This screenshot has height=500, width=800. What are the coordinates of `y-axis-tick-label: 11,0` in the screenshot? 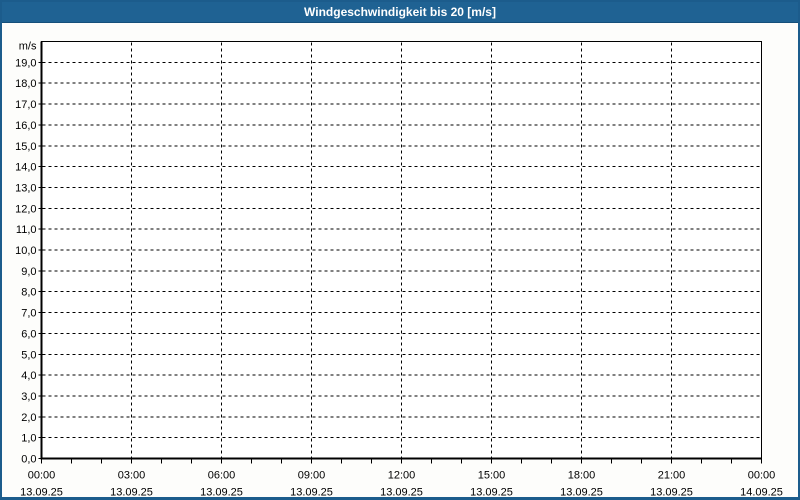 It's located at (26, 230).